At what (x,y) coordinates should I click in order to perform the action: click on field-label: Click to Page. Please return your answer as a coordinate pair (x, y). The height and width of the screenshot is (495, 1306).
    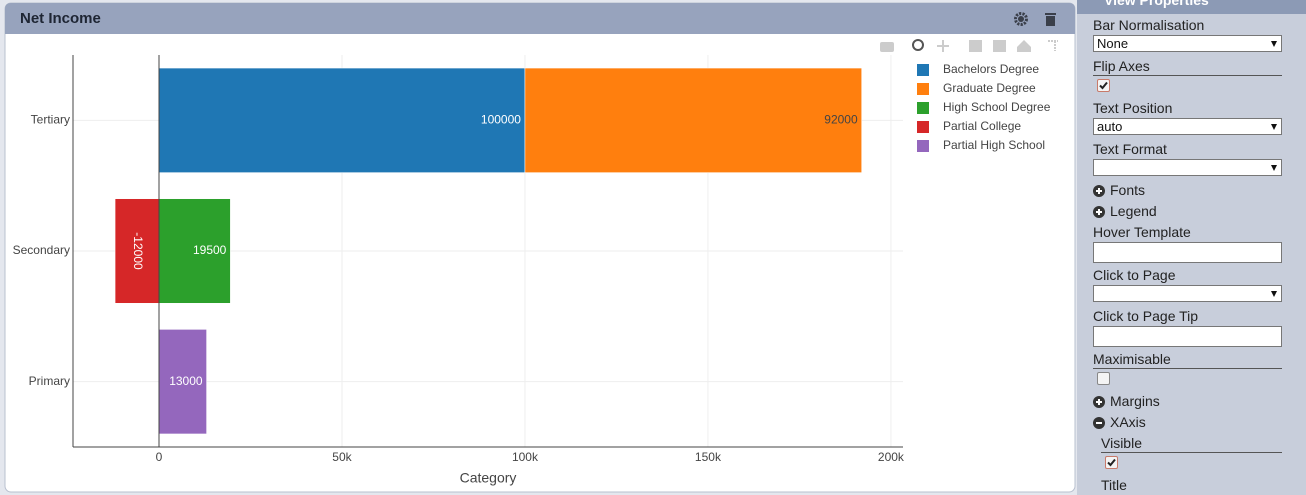
    Looking at the image, I should click on (1134, 274).